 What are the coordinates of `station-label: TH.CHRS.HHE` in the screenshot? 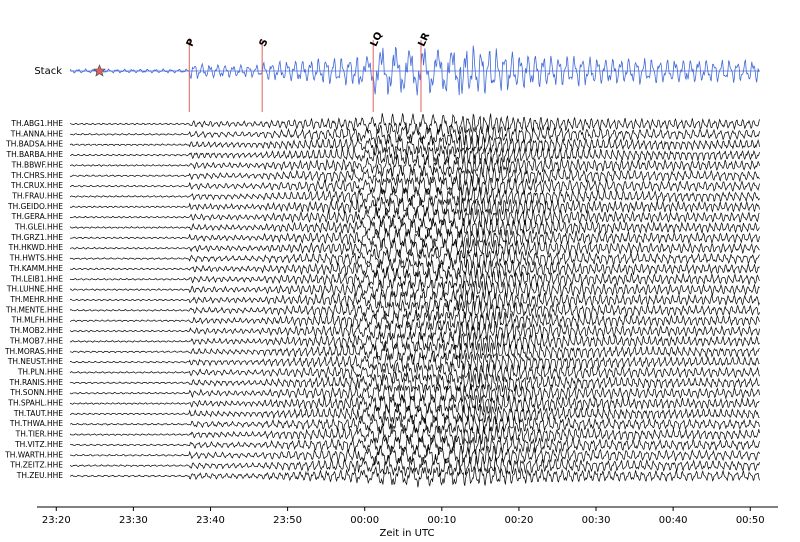 It's located at (36, 175).